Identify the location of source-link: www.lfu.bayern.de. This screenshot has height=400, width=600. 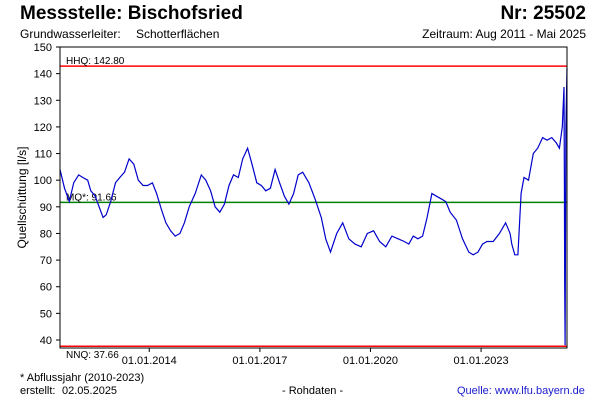
(540, 391).